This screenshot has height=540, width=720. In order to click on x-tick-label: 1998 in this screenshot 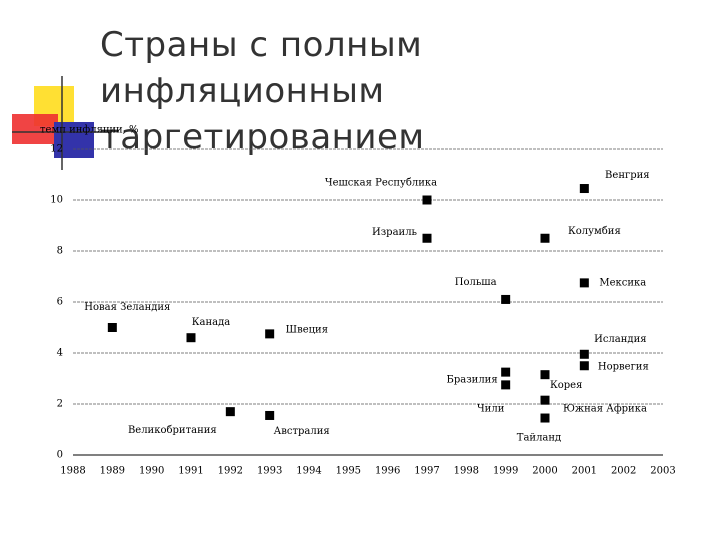, I will do `click(466, 471)`.